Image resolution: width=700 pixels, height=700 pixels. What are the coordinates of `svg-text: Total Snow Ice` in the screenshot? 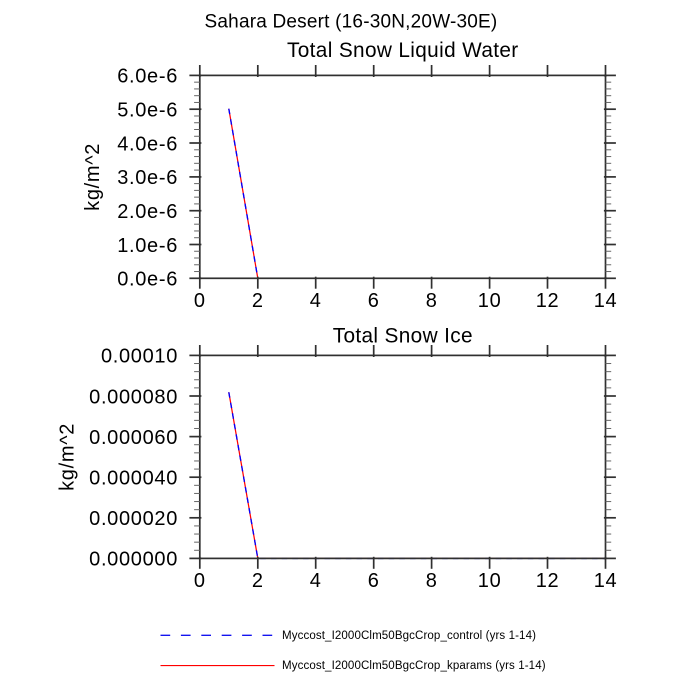 It's located at (403, 335).